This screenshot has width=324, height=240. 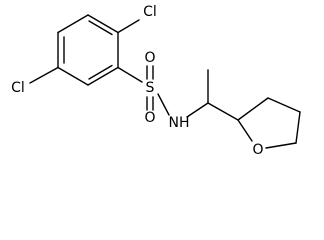 What do you see at coordinates (179, 123) in the screenshot?
I see `atom-label: NH` at bounding box center [179, 123].